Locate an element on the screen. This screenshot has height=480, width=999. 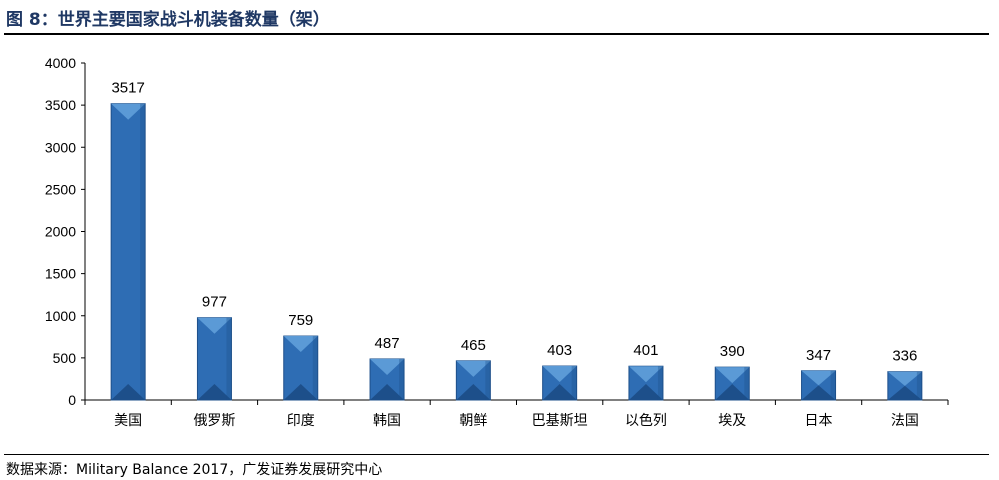
data-label: 401 is located at coordinates (645, 350).